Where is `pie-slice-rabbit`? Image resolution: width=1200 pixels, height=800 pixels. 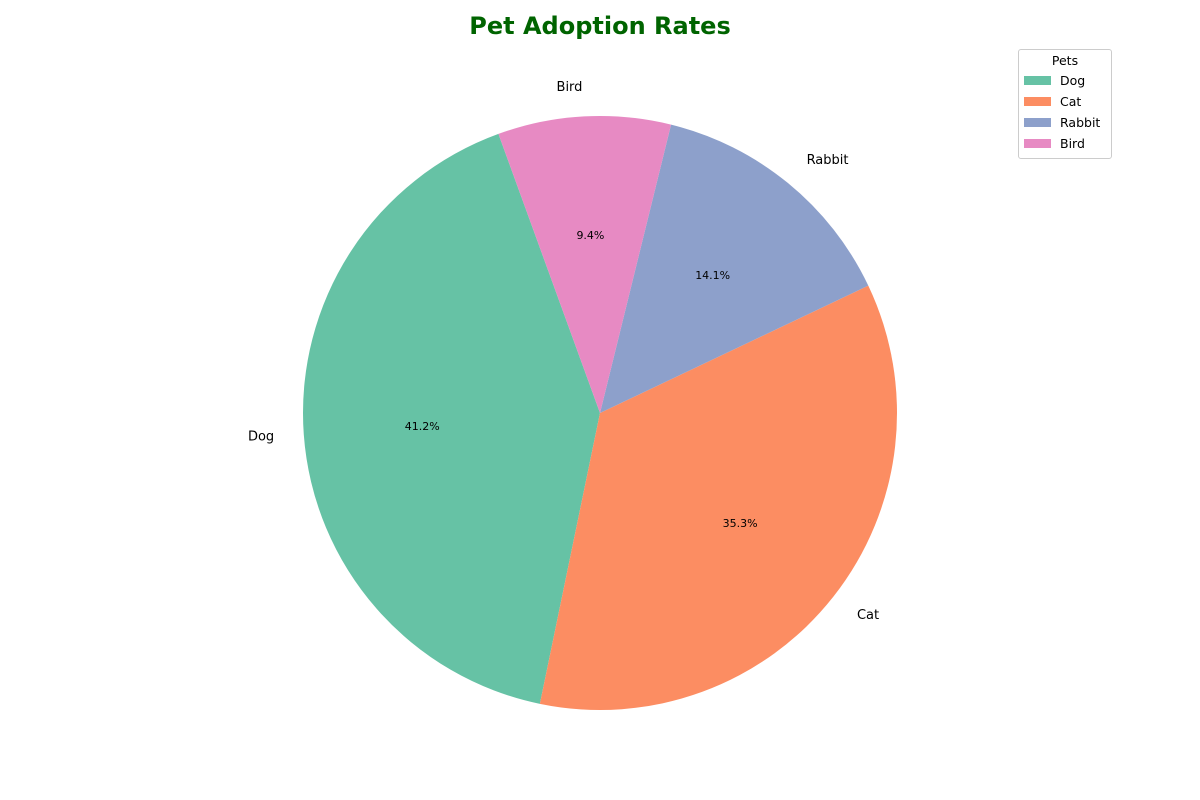 pie-slice-rabbit is located at coordinates (734, 268).